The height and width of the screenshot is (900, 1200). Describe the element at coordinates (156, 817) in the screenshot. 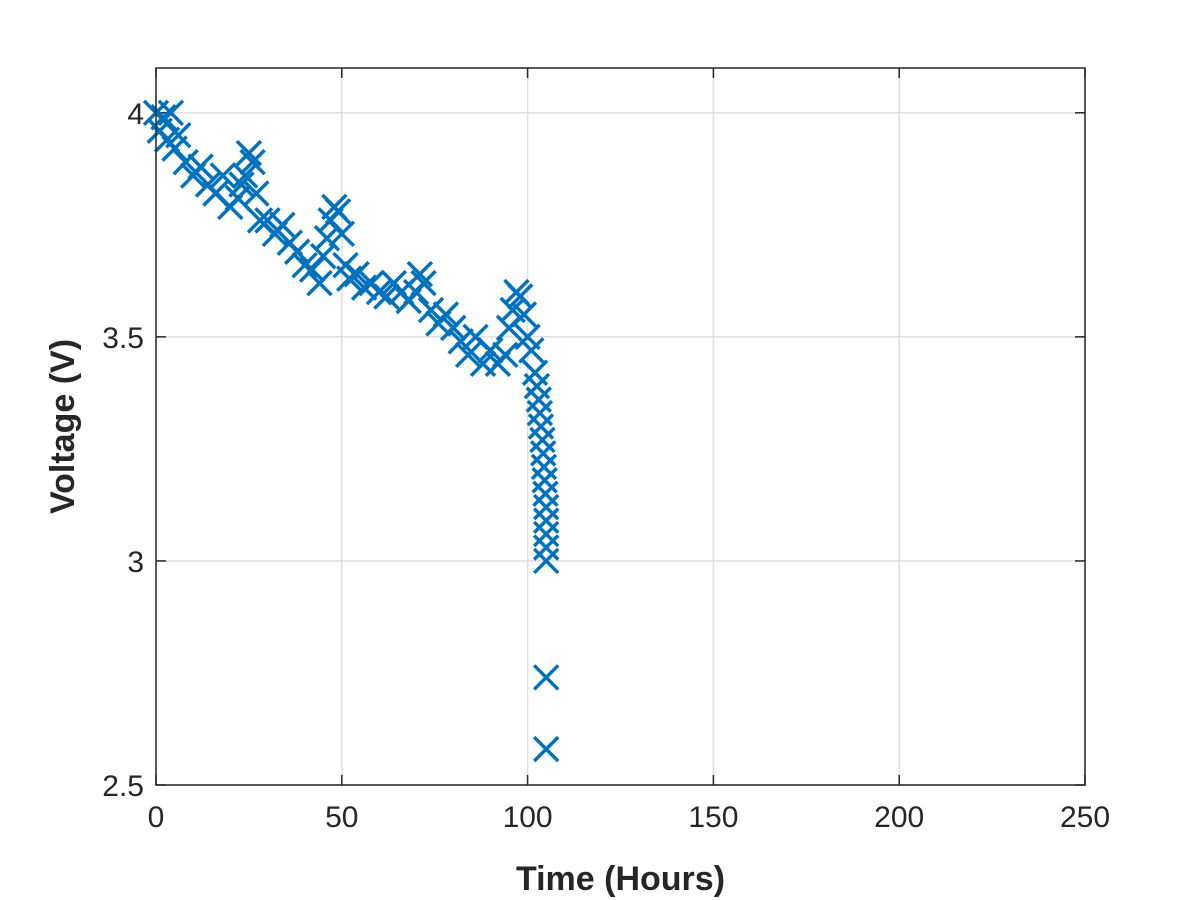

I see `x-tick-label: 0` at that location.